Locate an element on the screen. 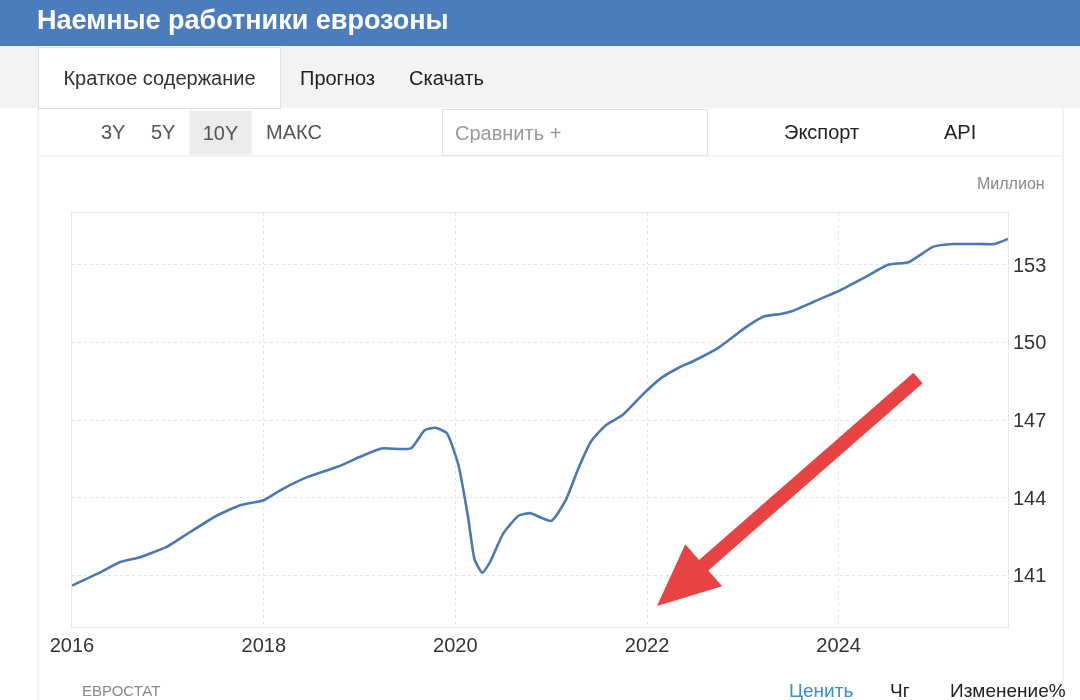 The image size is (1080, 700). text: Сравнить + is located at coordinates (508, 132).